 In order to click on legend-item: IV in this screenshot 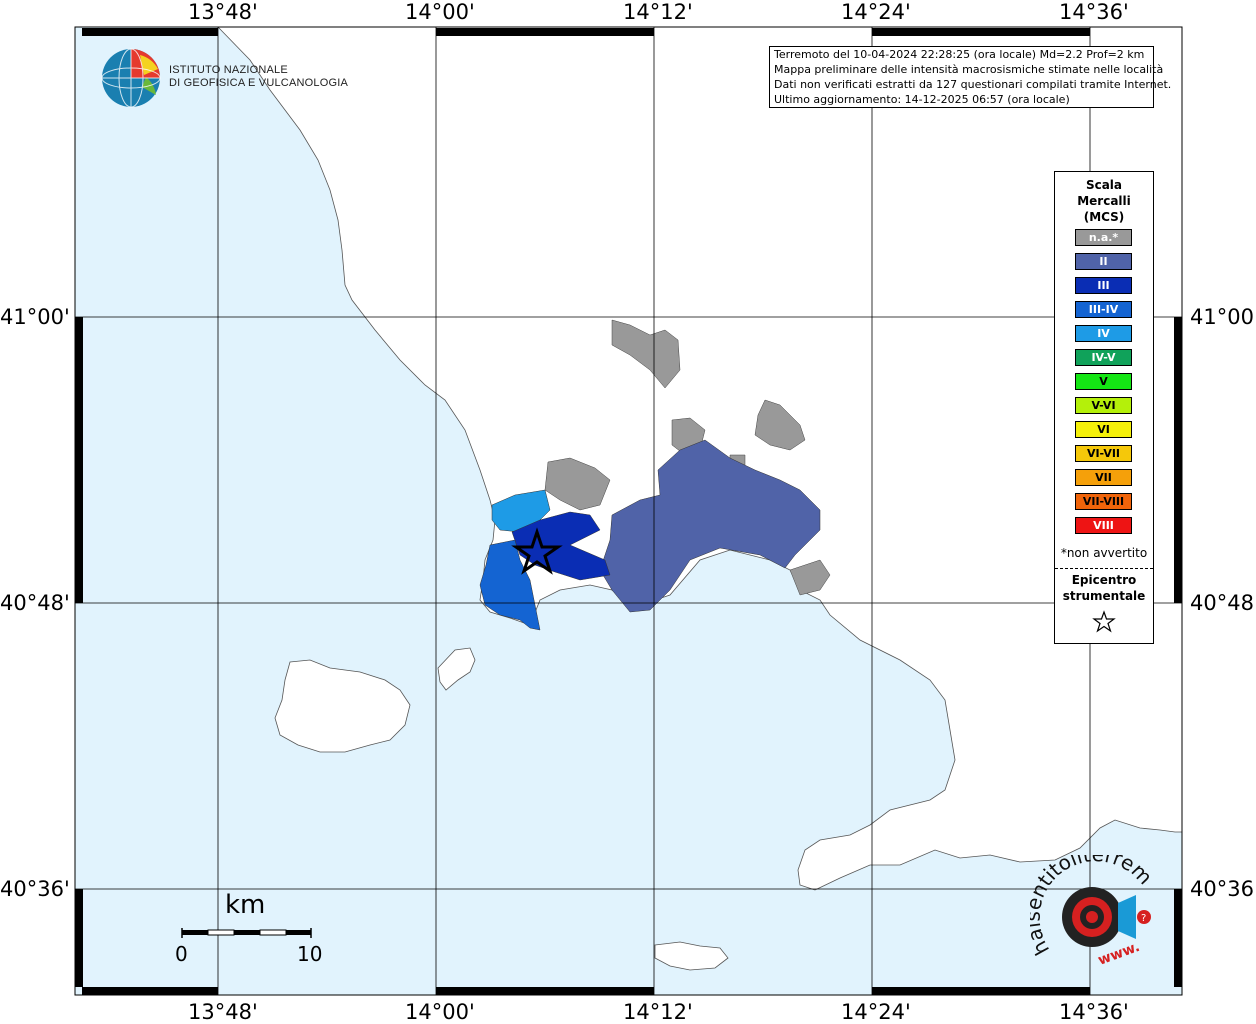, I will do `click(1103, 333)`.